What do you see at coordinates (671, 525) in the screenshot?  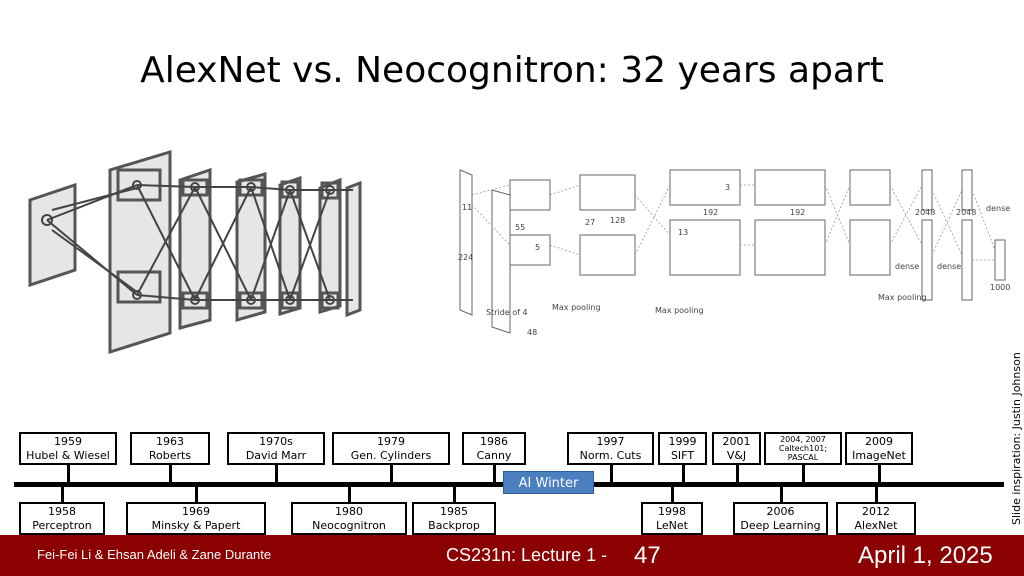 I see `event-name: LeNet` at bounding box center [671, 525].